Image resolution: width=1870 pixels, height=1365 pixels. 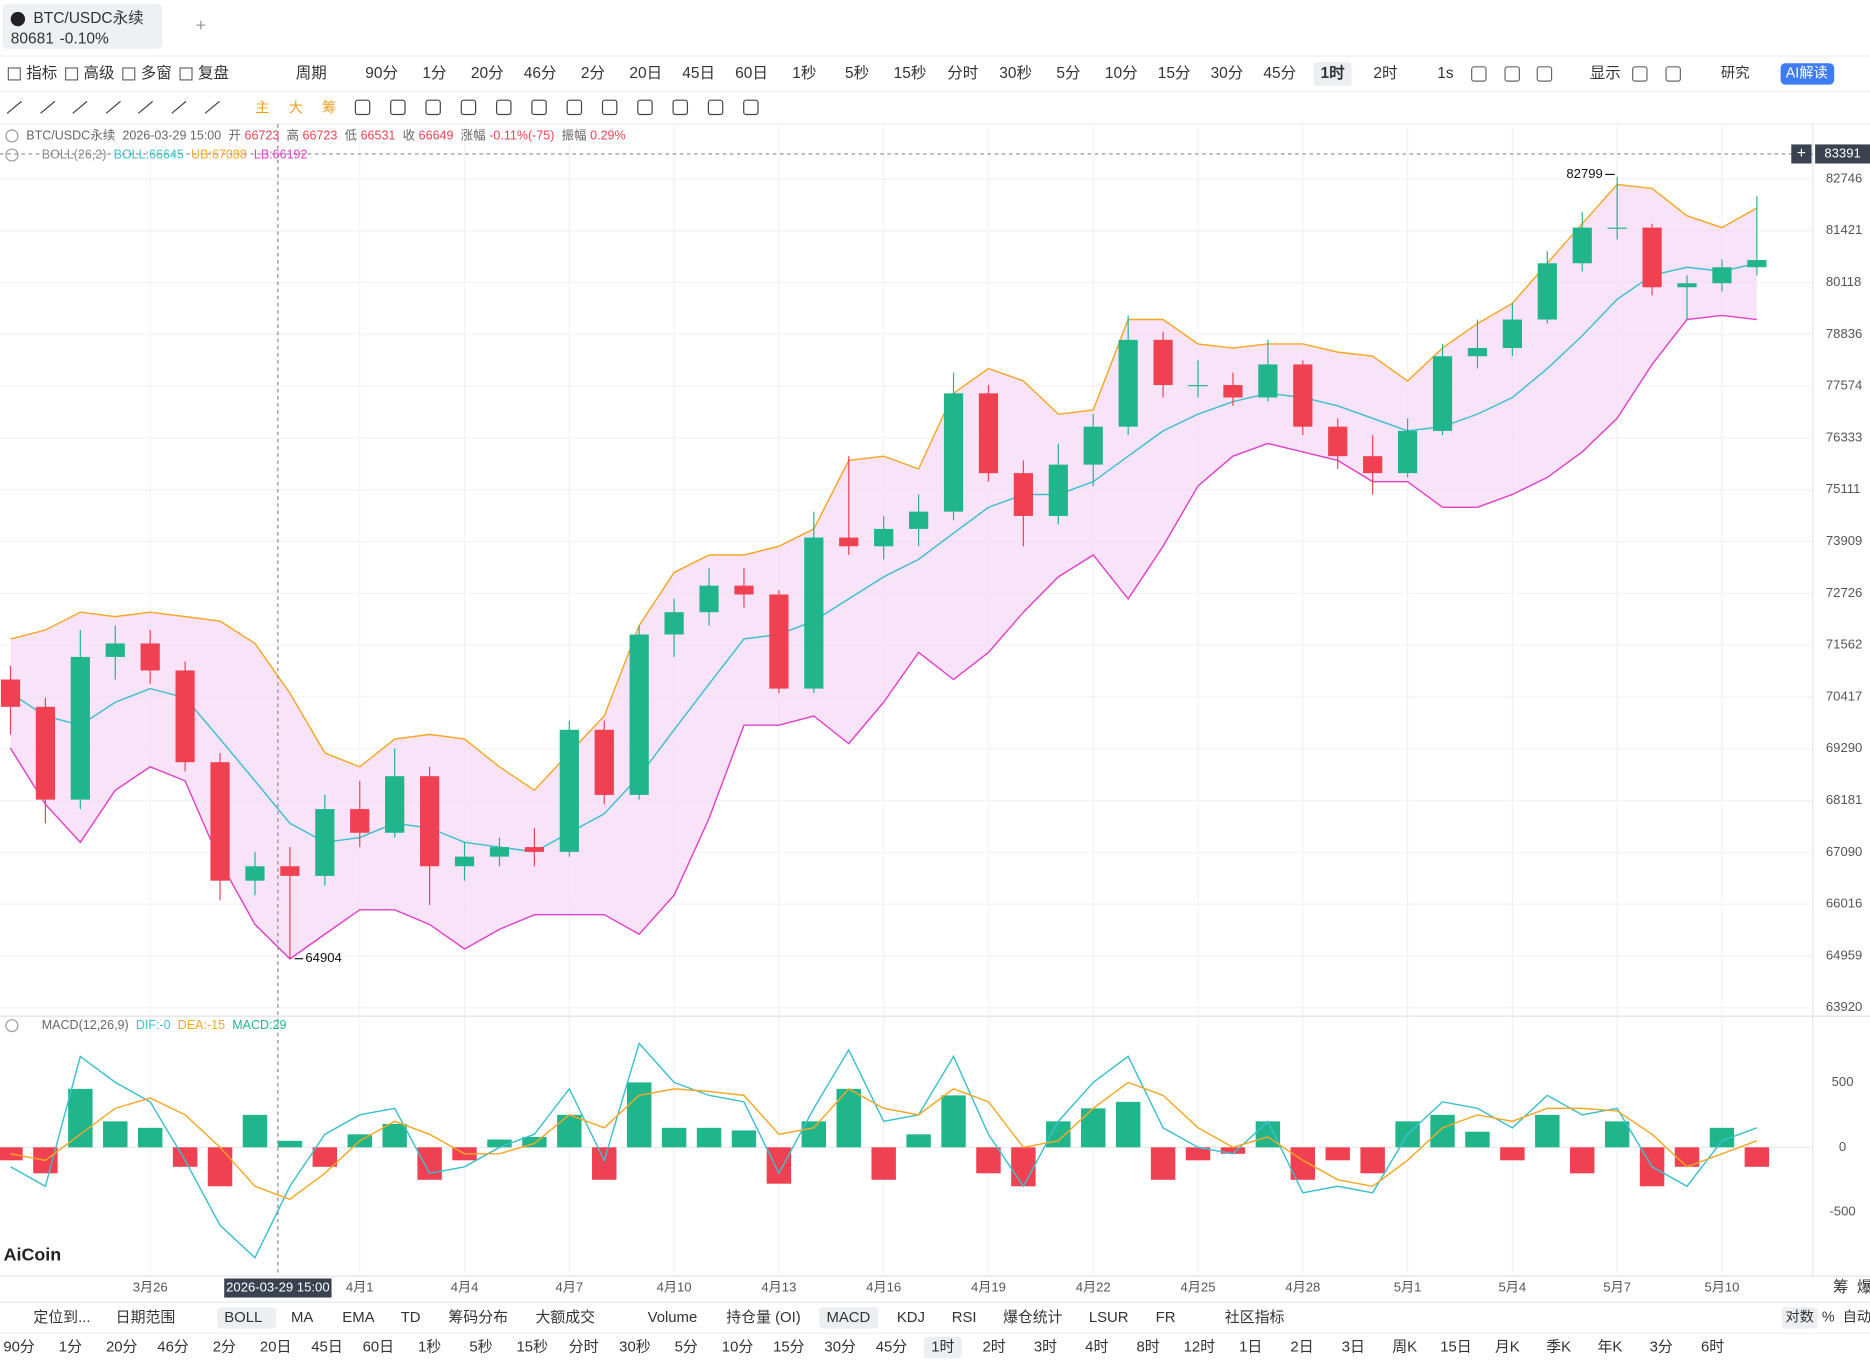 What do you see at coordinates (1255, 1317) in the screenshot?
I see `indicator-tab: 社区指标` at bounding box center [1255, 1317].